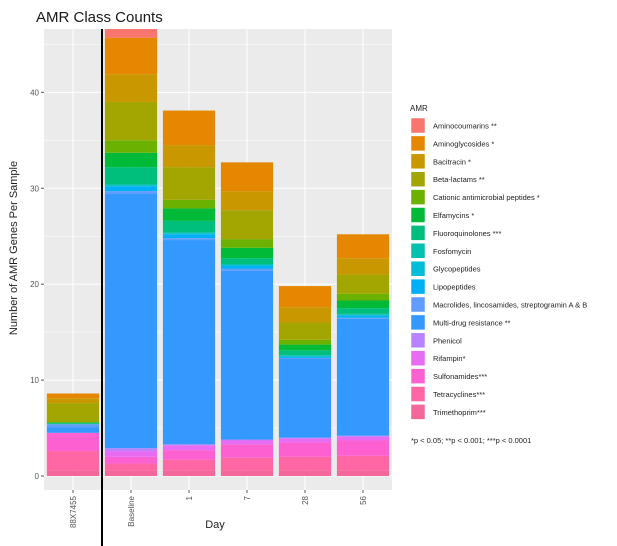  Describe the element at coordinates (419, 108) in the screenshot. I see `legend-title: AMR` at that location.